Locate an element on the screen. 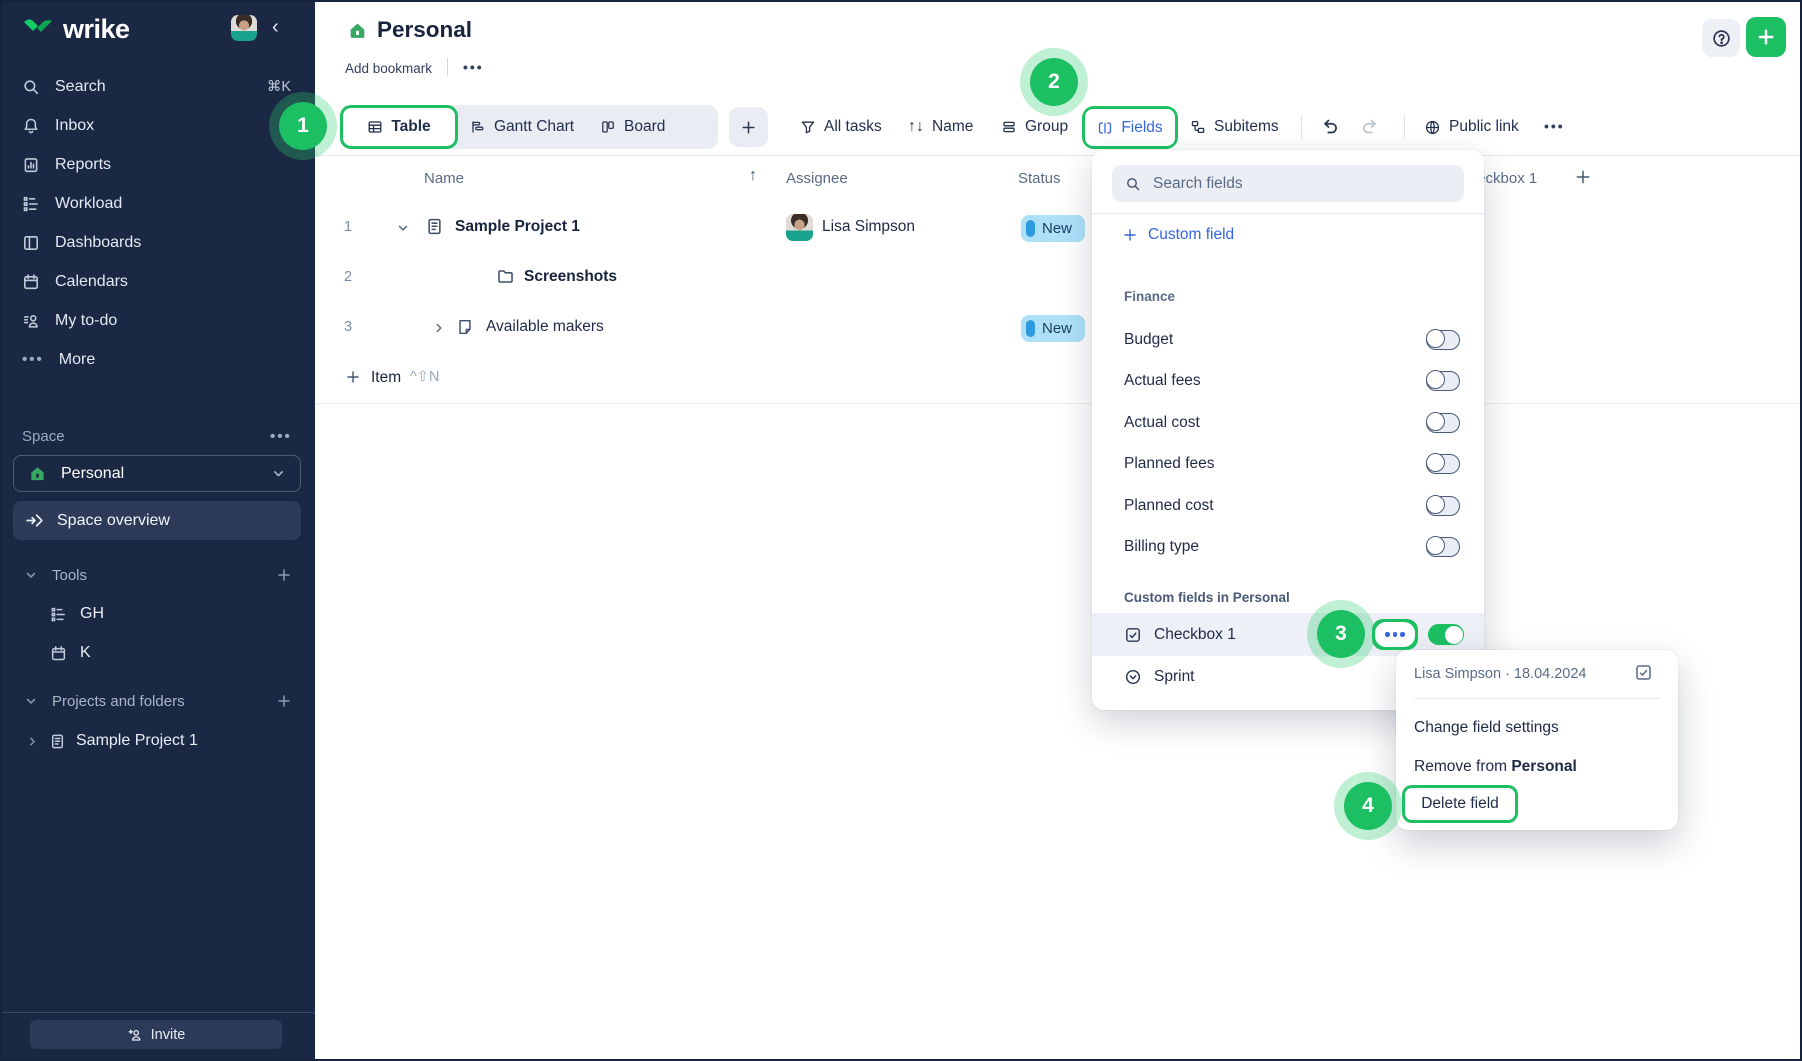  table-row is located at coordinates (1058, 278).